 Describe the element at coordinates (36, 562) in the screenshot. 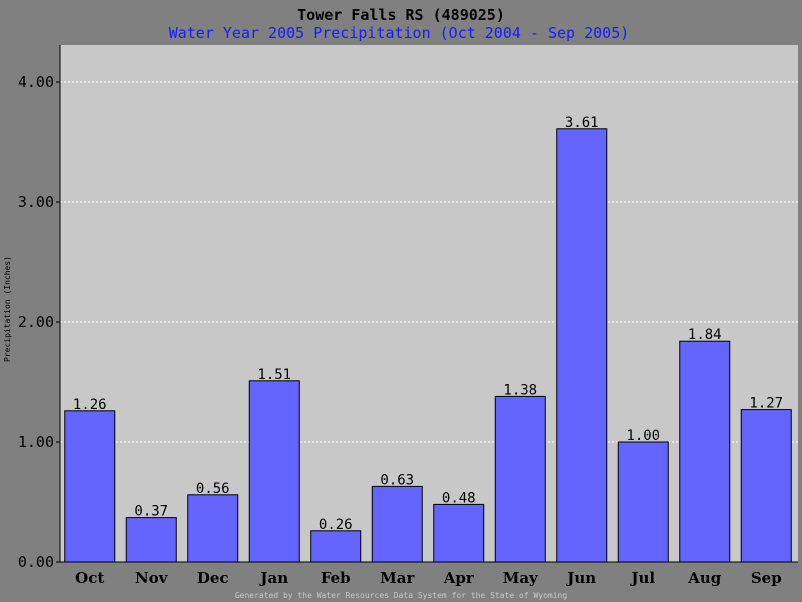

I see `y-tick-label: 0.00` at that location.